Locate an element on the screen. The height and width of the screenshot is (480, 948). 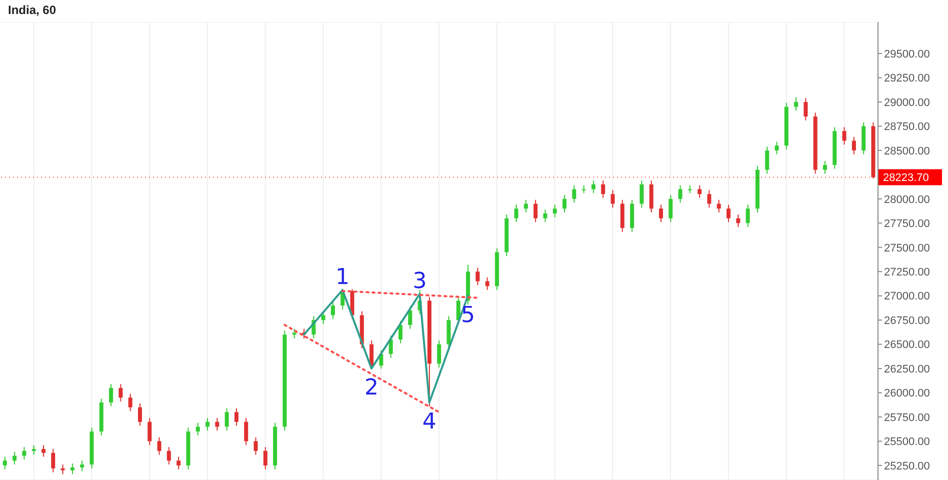
y-tick-label: 28500.00 is located at coordinates (907, 151).